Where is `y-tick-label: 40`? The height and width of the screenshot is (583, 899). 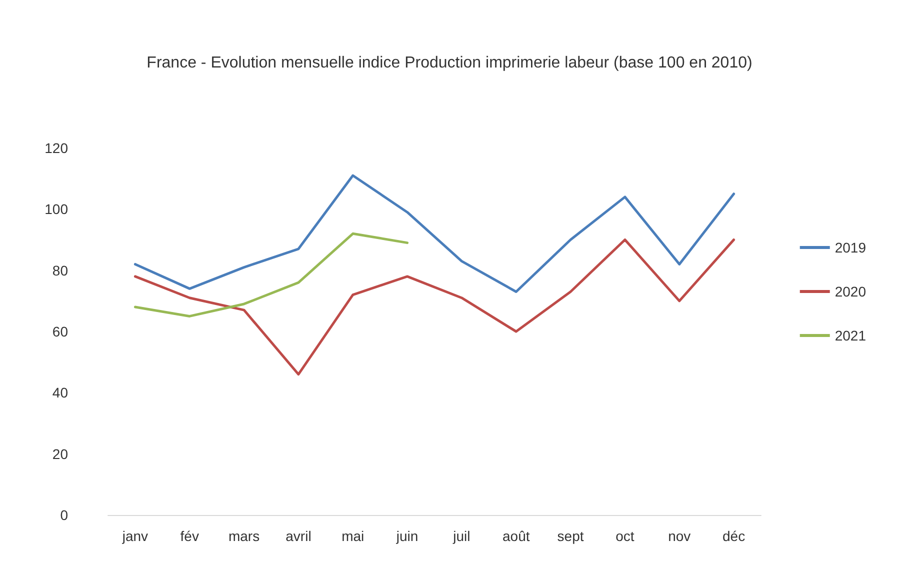
y-tick-label: 40 is located at coordinates (60, 392).